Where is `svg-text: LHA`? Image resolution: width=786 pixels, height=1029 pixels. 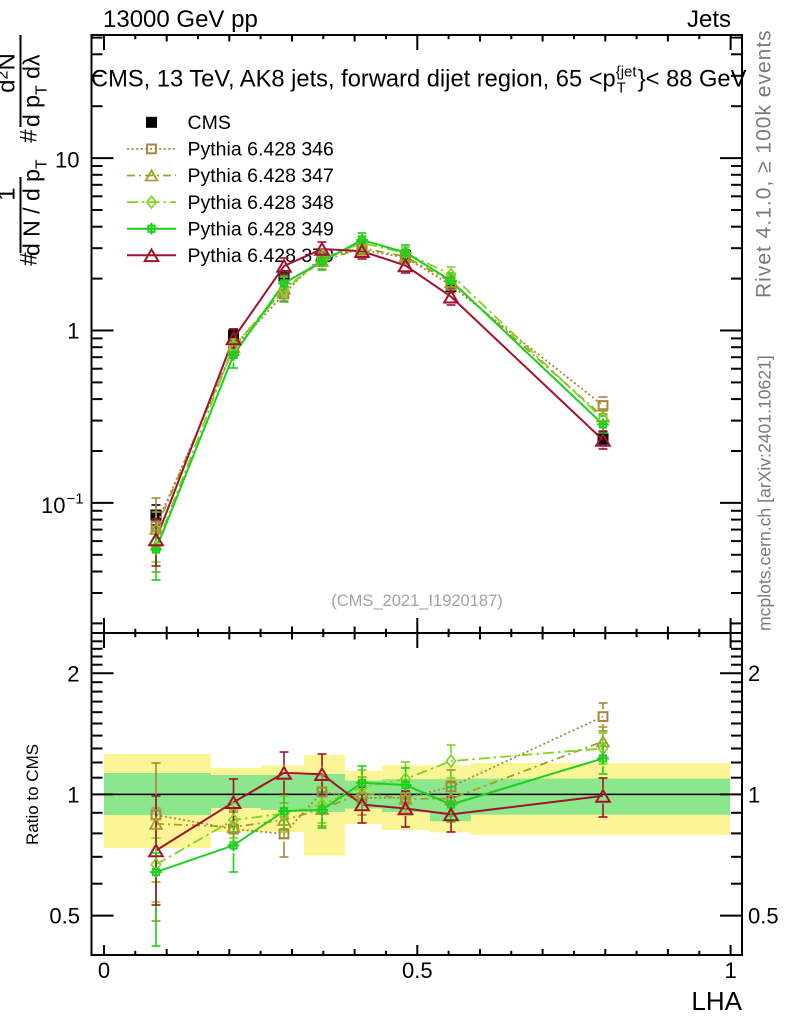 svg-text: LHA is located at coordinates (716, 1001).